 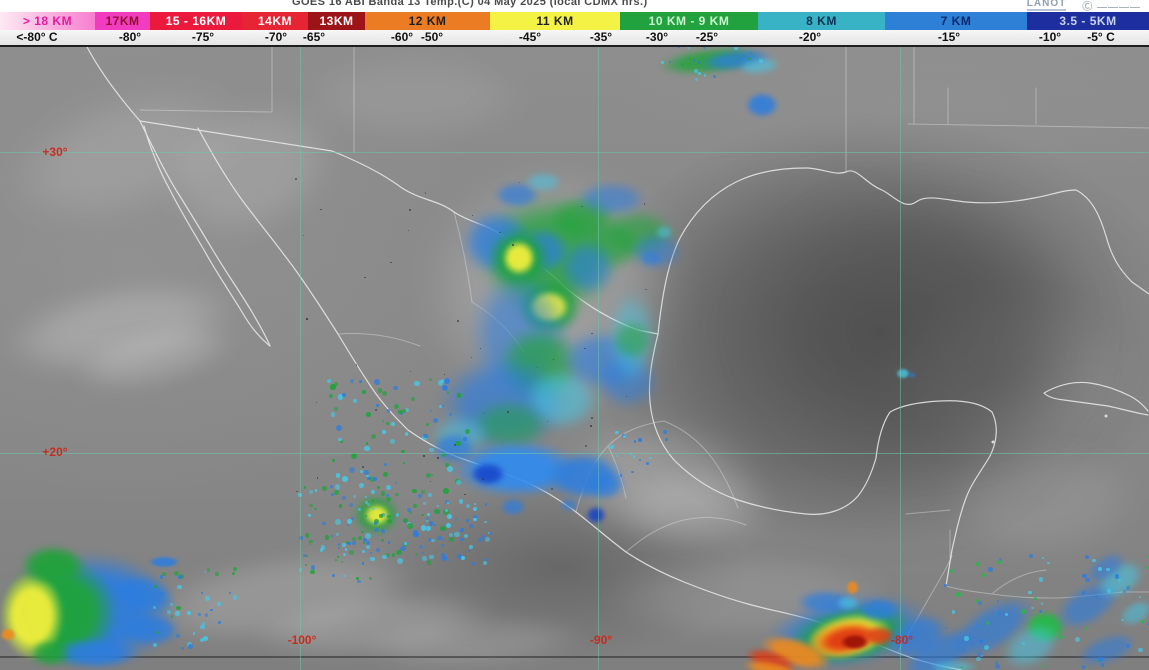 I want to click on grid-coordinate-label: +20°, so click(x=55, y=452).